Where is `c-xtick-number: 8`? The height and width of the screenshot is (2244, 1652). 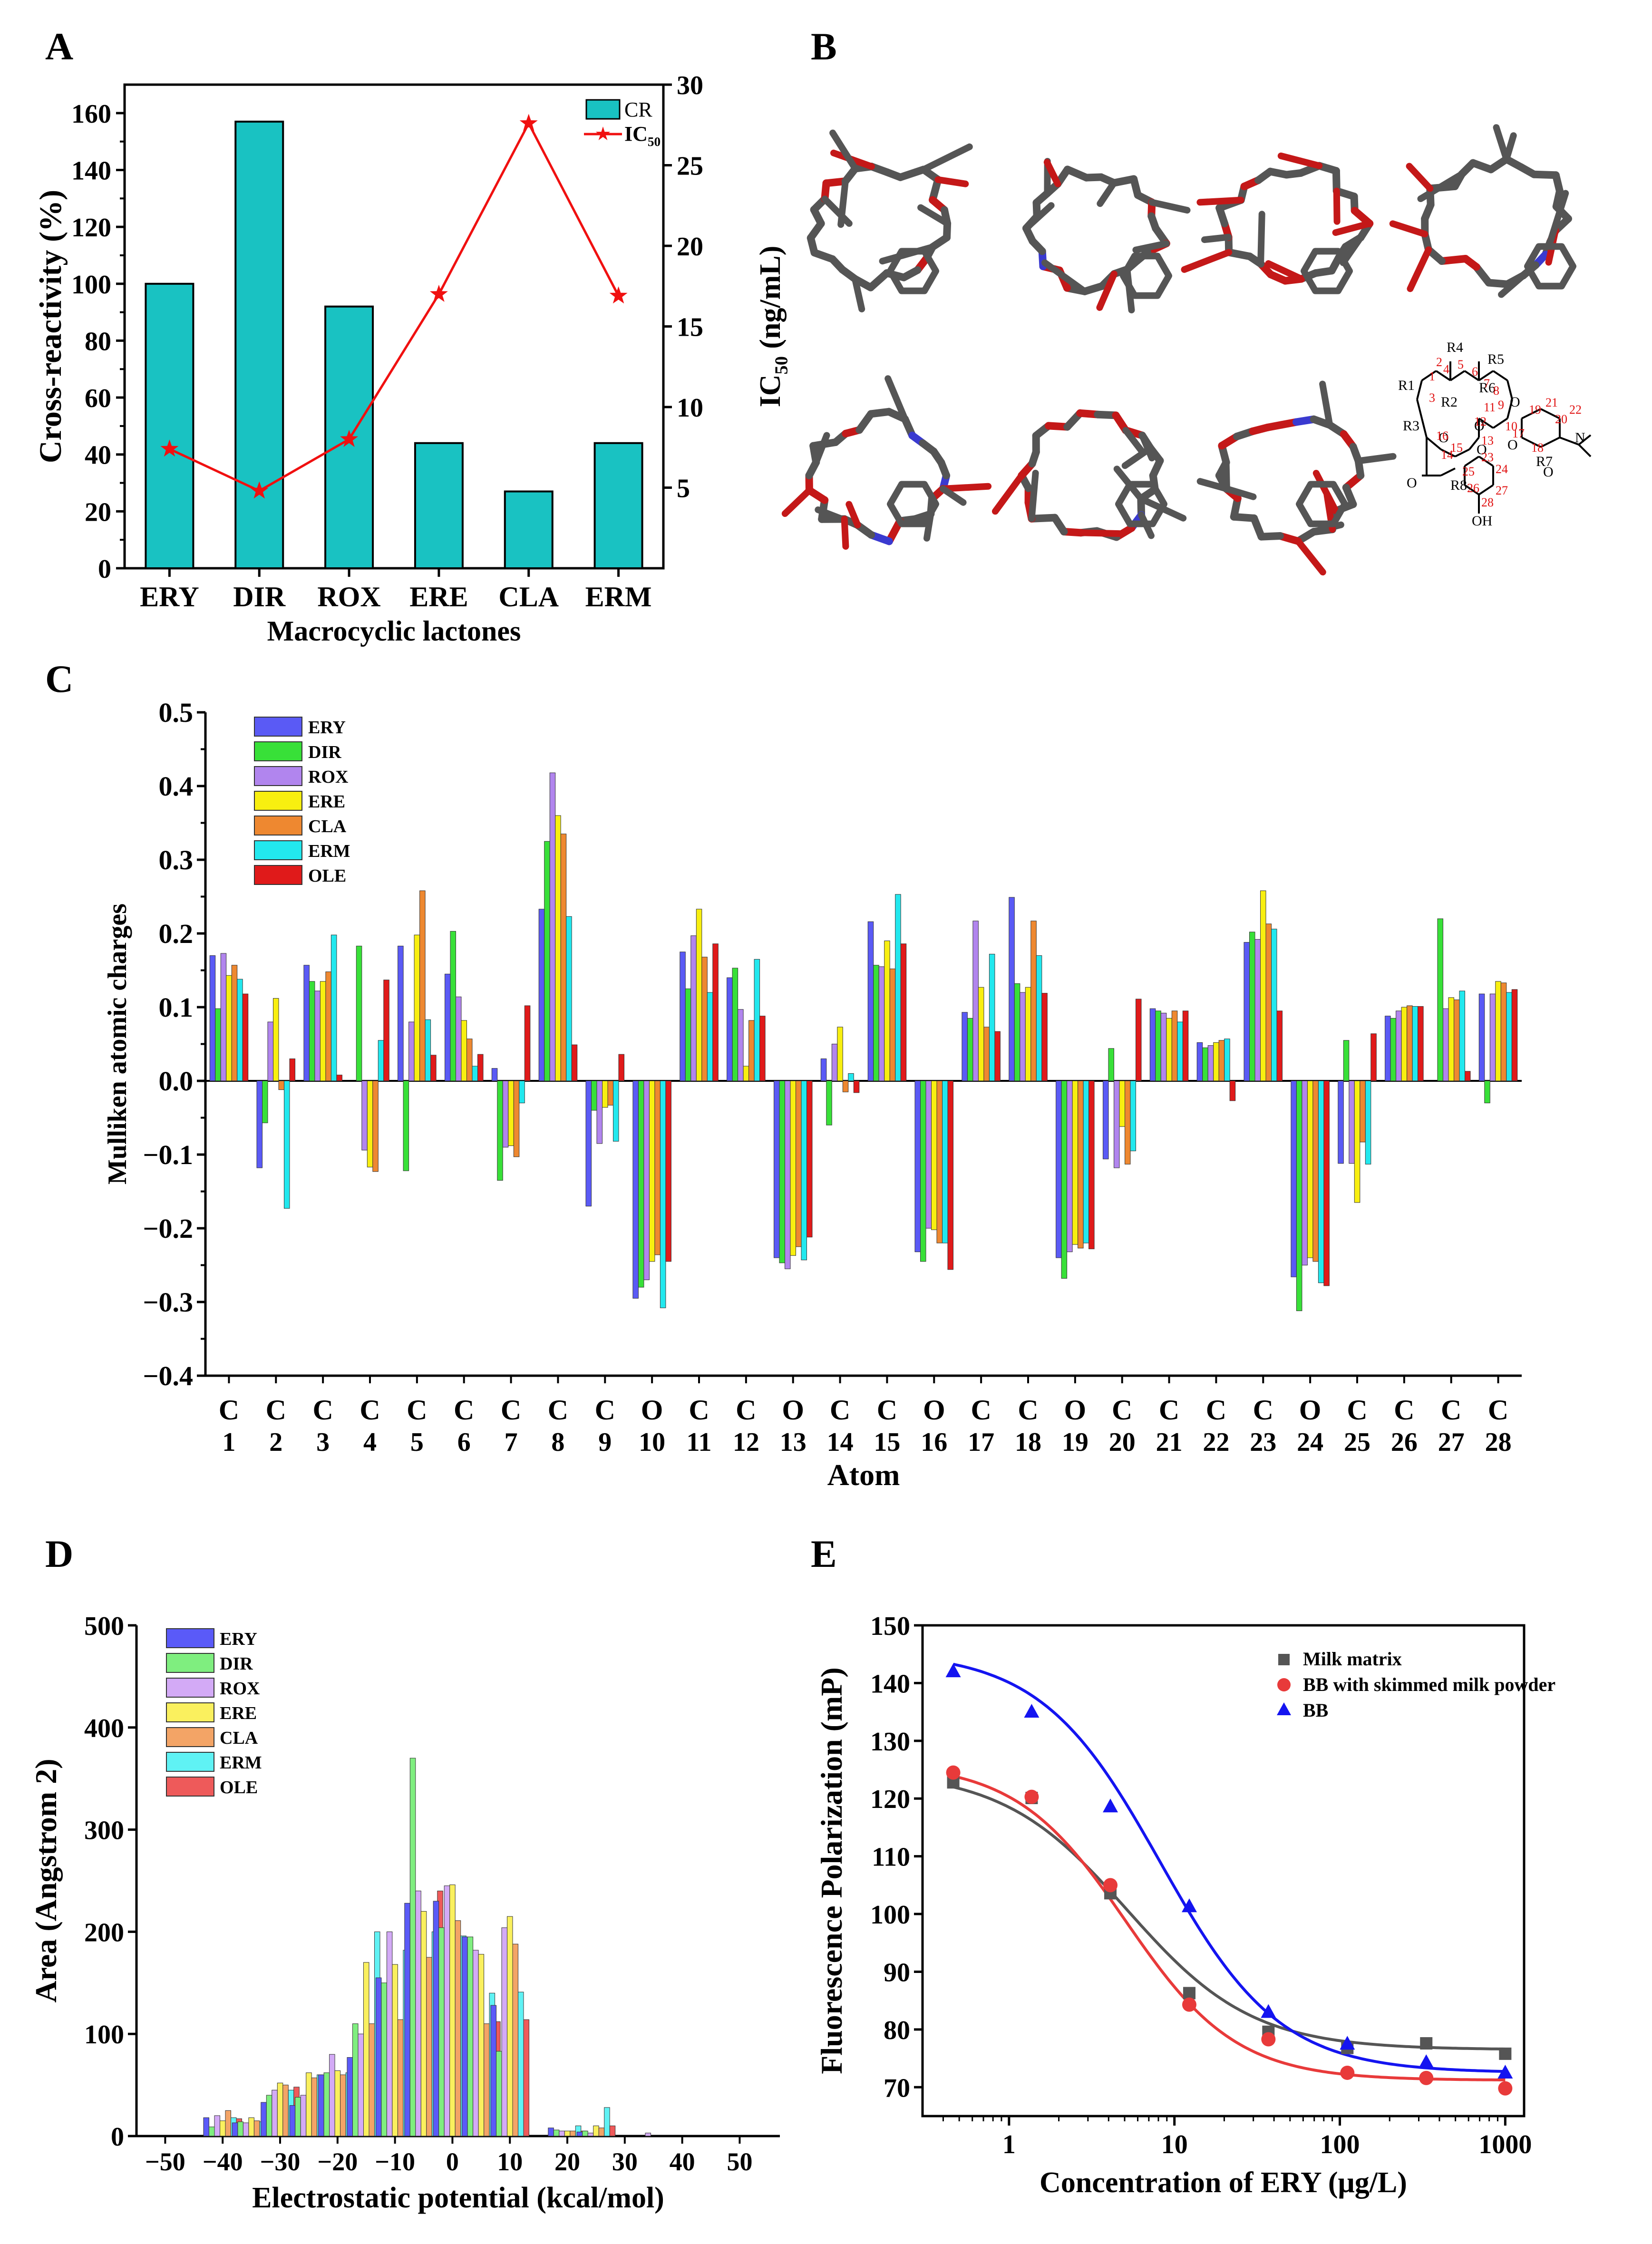 c-xtick-number: 8 is located at coordinates (557, 1442).